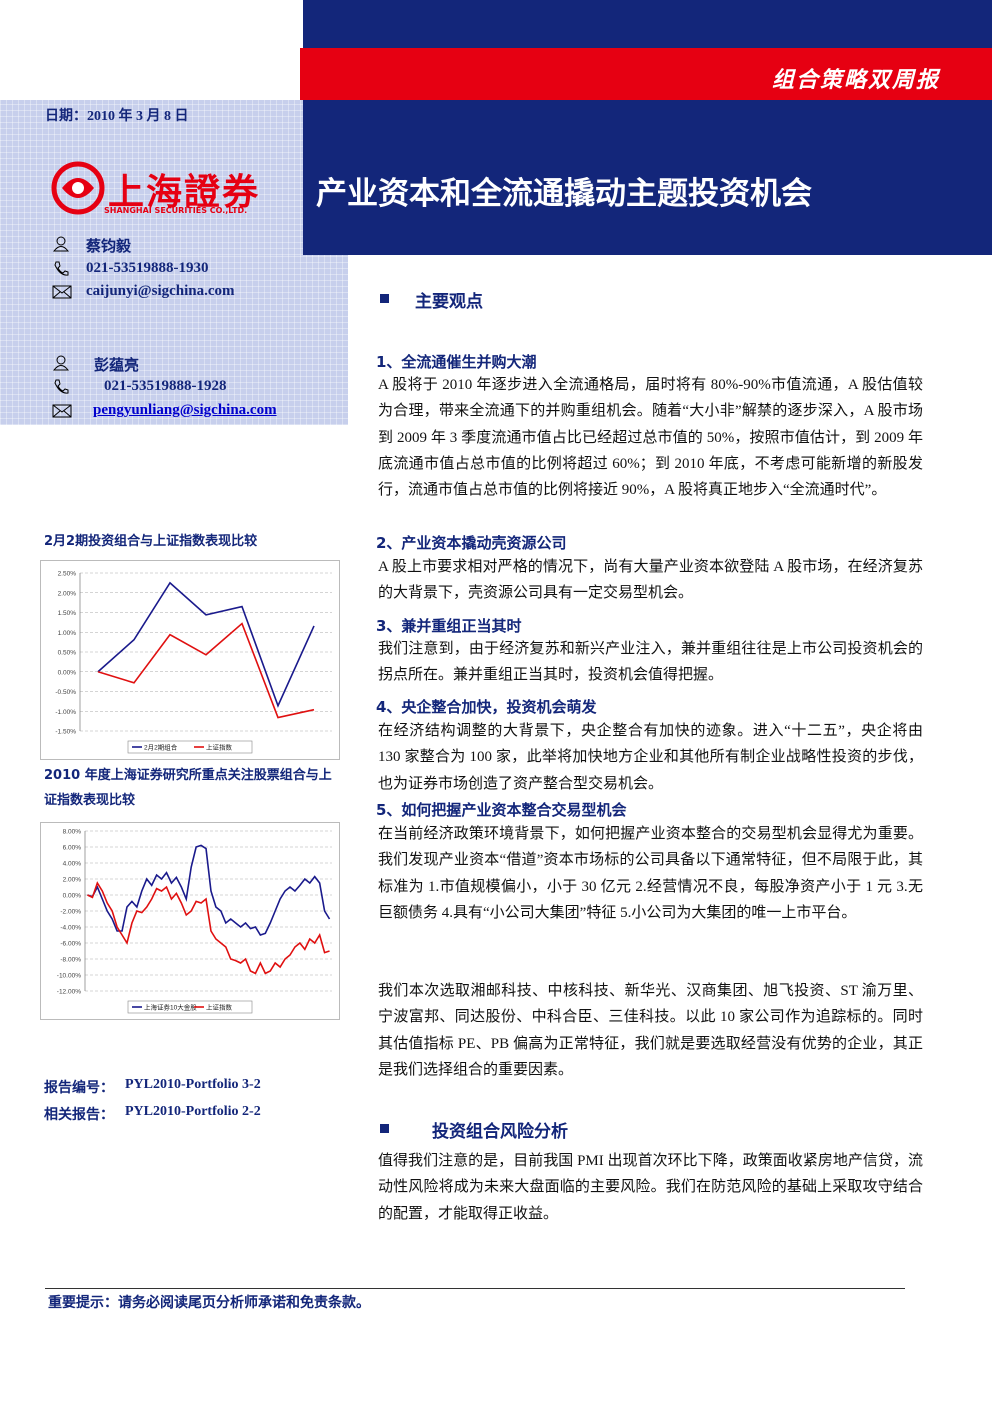 The height and width of the screenshot is (1403, 992). I want to click on y-tick-label: -10.00%, so click(69, 976).